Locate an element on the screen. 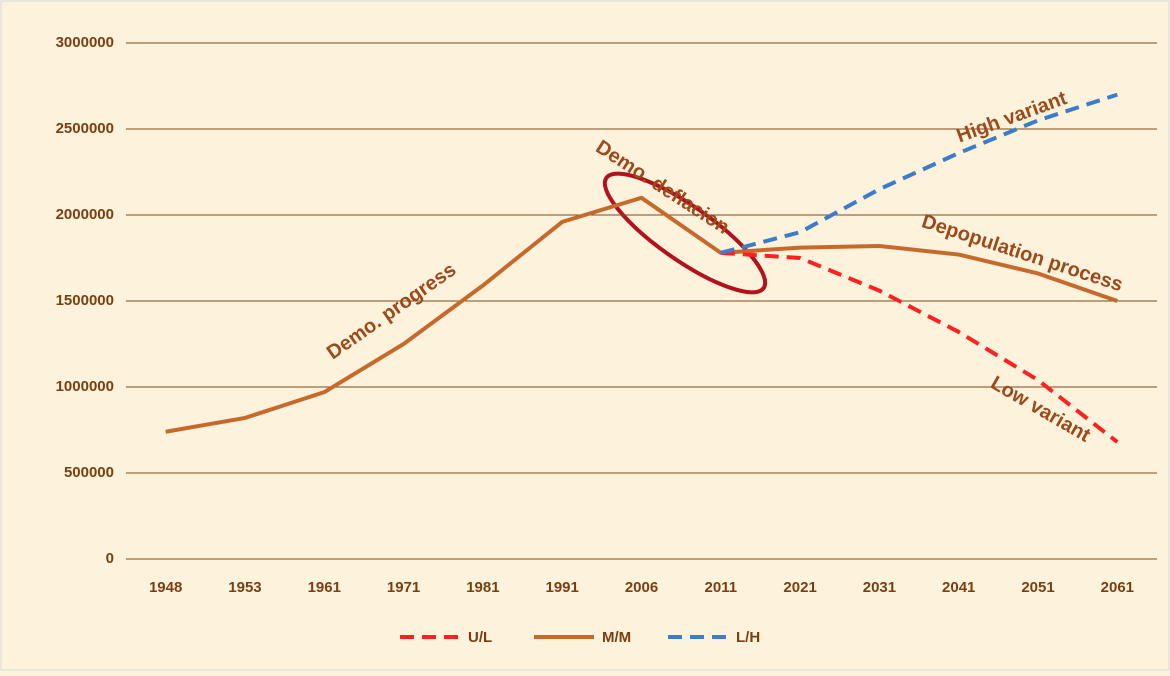 The image size is (1170, 676). y-tick-label: 1500000 is located at coordinates (85, 300).